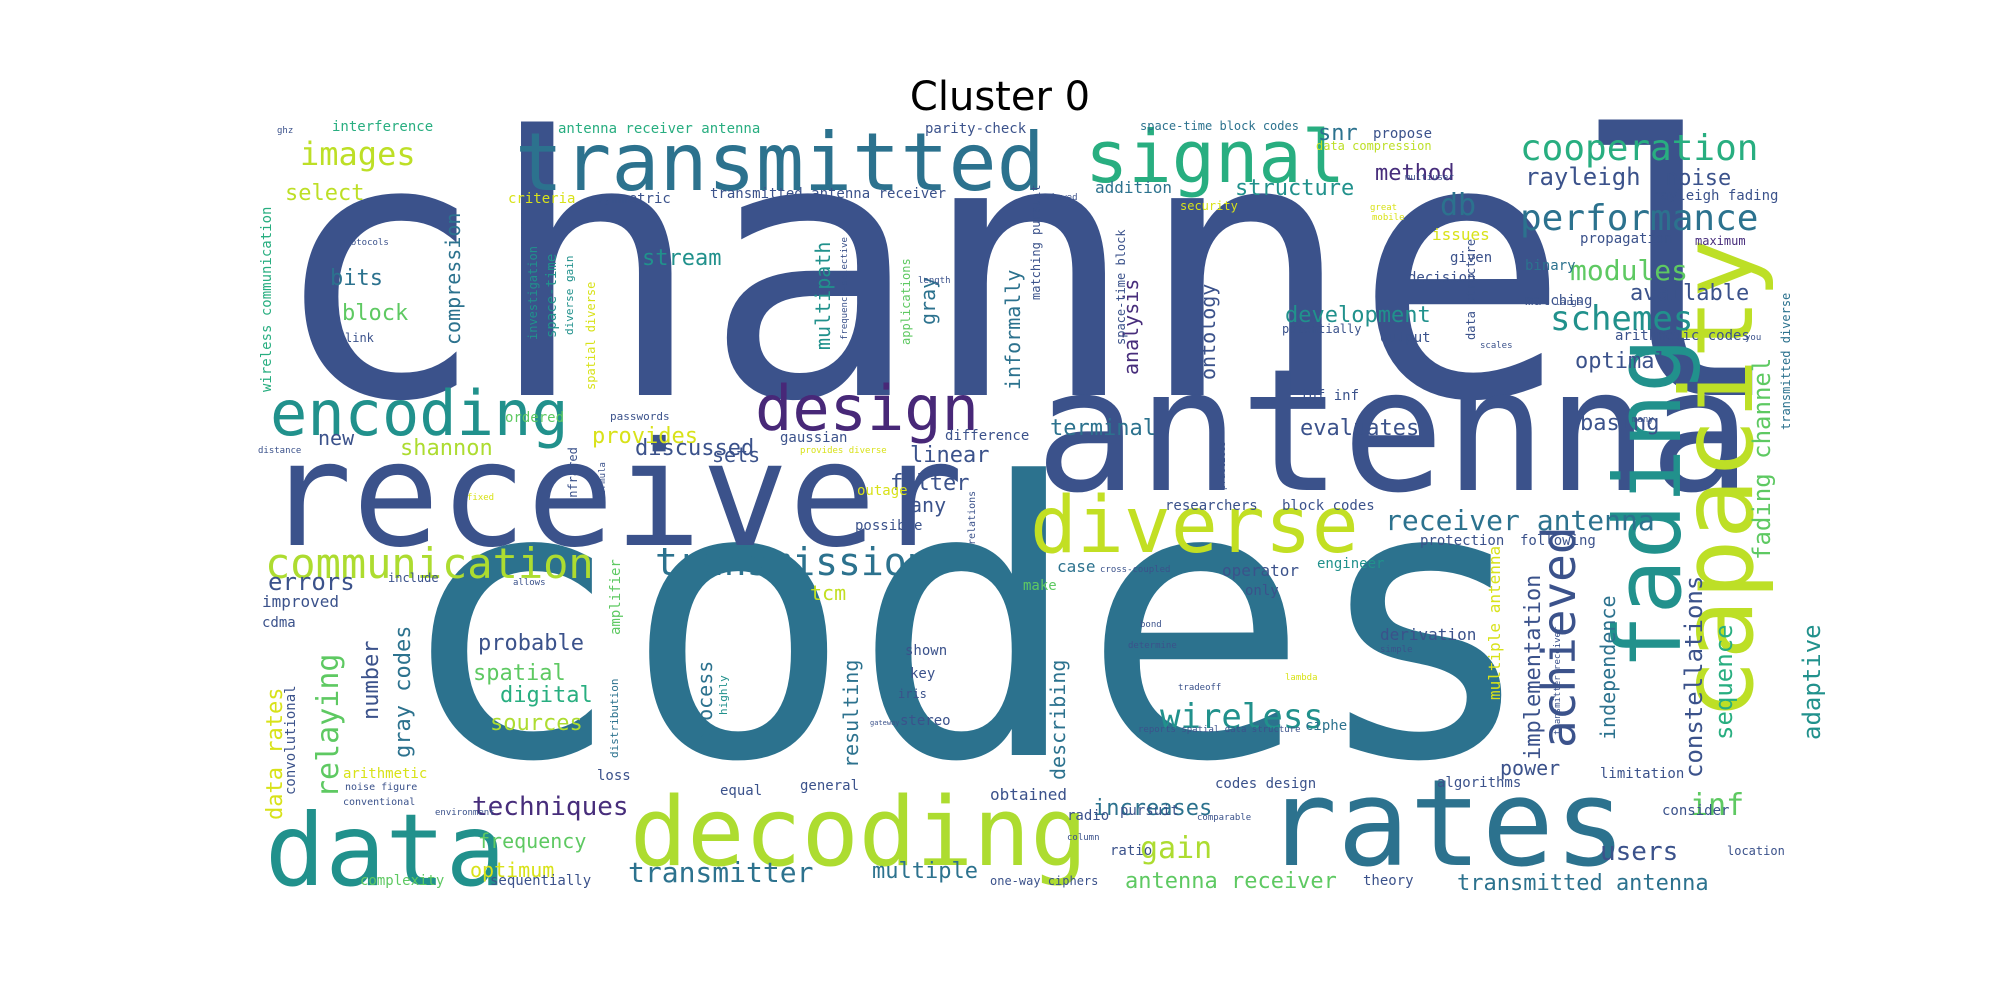  Describe the element at coordinates (356, 278) in the screenshot. I see `word-bits: bits` at that location.